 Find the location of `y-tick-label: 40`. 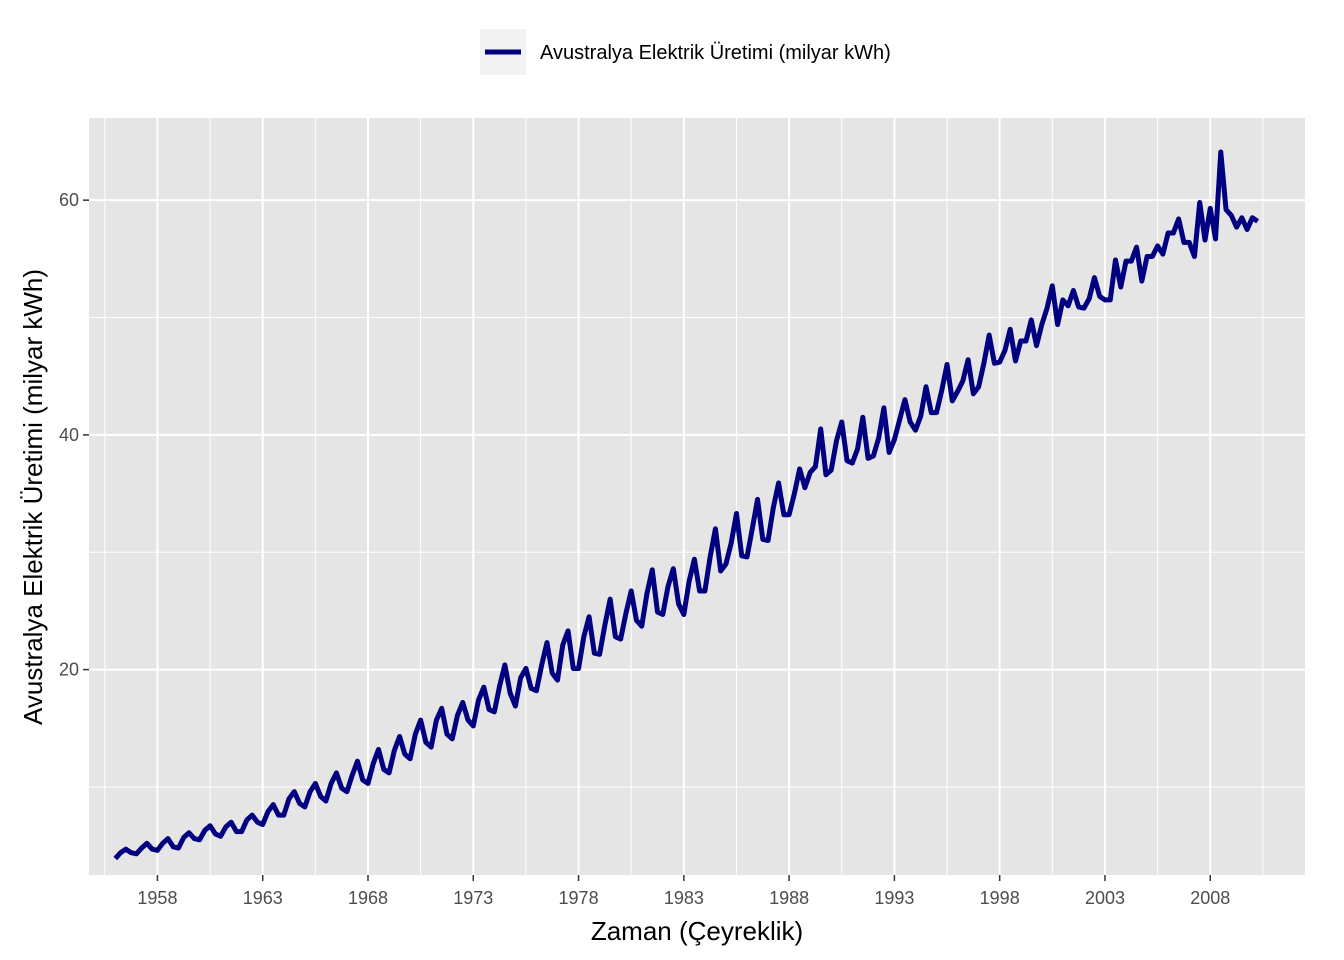

y-tick-label: 40 is located at coordinates (69, 435).